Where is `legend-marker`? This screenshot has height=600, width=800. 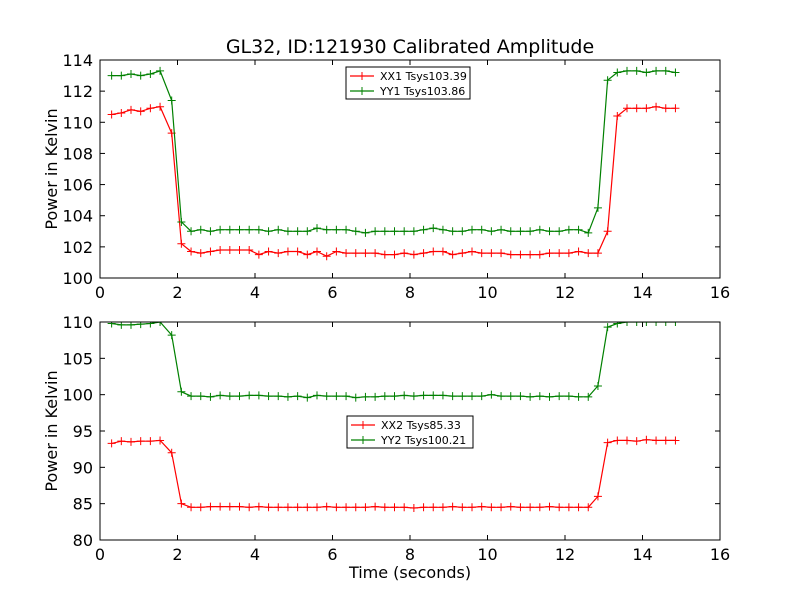 legend-marker is located at coordinates (362, 76).